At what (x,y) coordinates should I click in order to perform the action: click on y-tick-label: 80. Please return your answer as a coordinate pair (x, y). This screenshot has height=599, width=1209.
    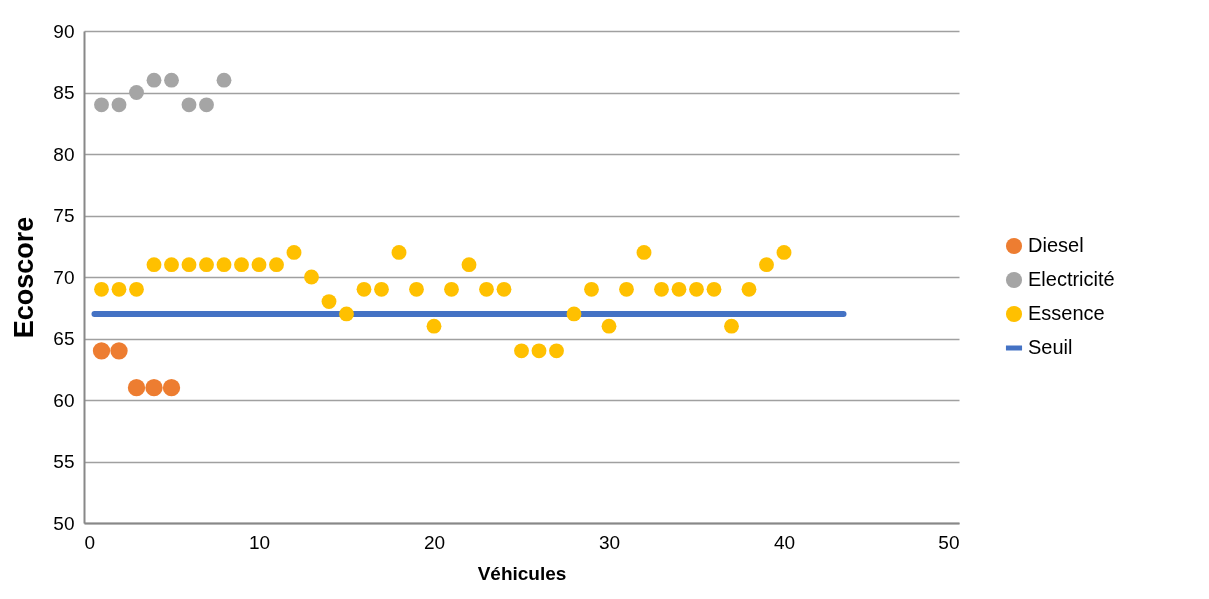
    Looking at the image, I should click on (64, 154).